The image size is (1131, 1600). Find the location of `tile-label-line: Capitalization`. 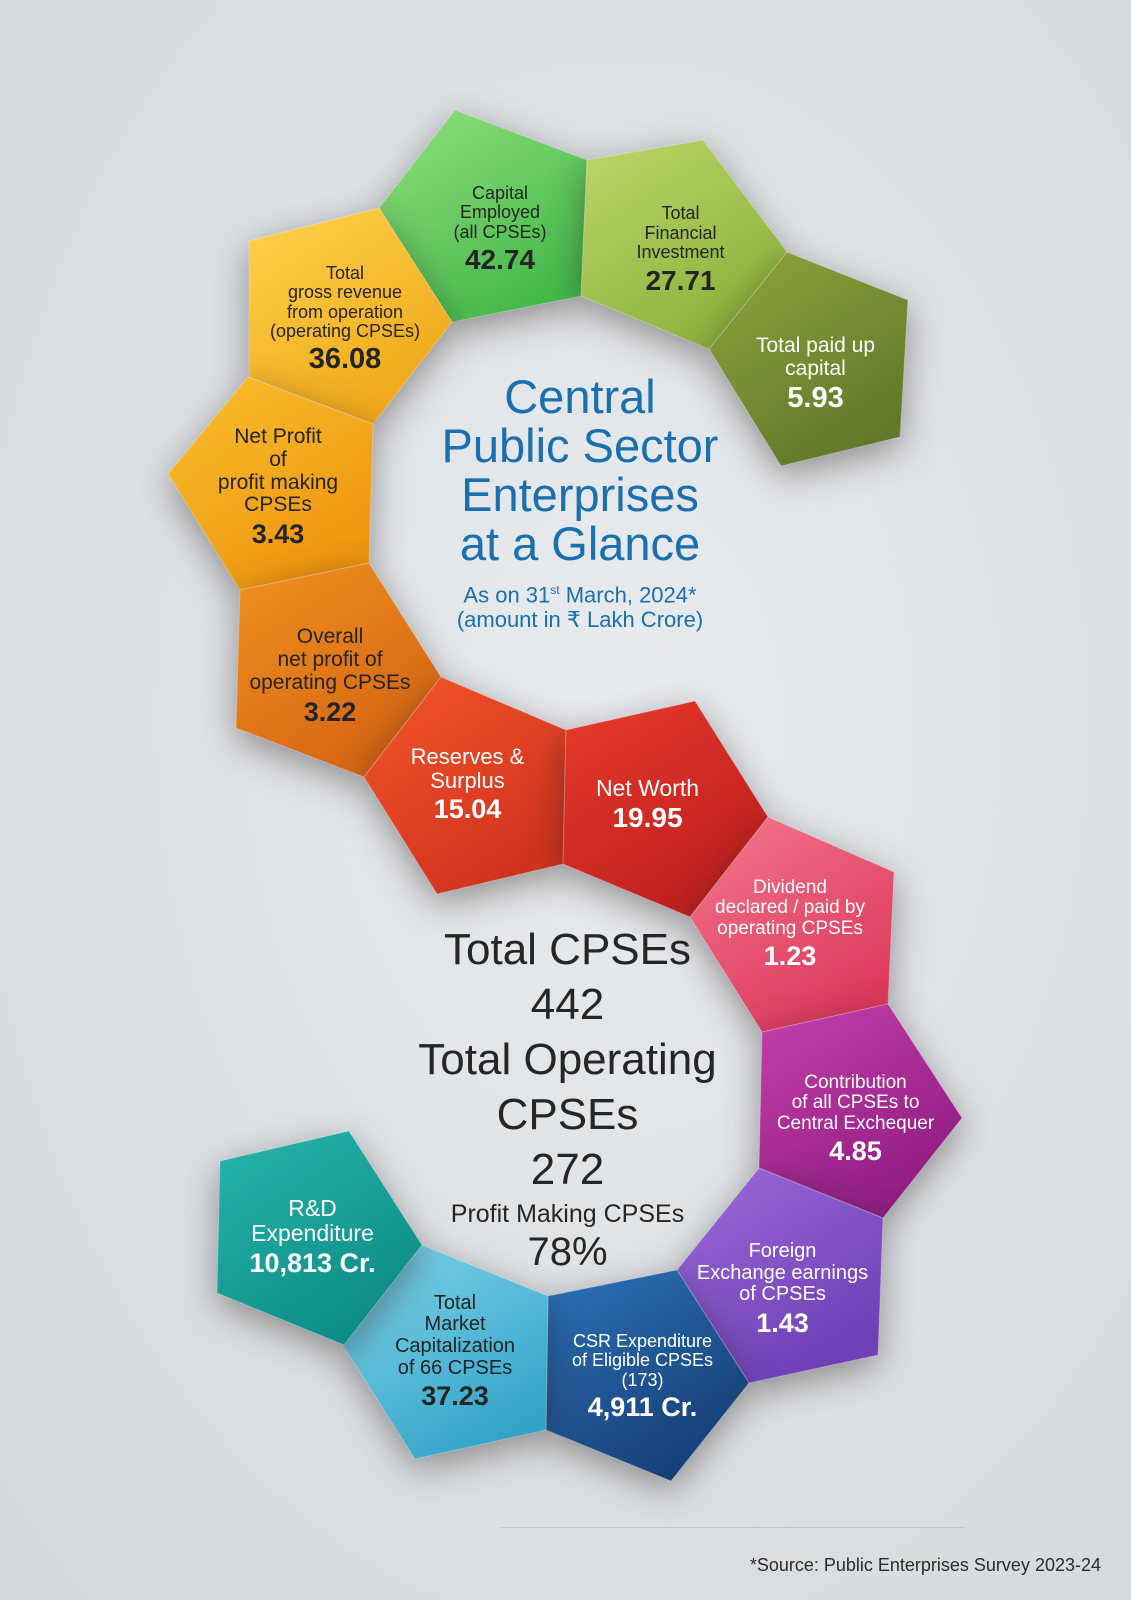

tile-label-line: Capitalization is located at coordinates (455, 1346).